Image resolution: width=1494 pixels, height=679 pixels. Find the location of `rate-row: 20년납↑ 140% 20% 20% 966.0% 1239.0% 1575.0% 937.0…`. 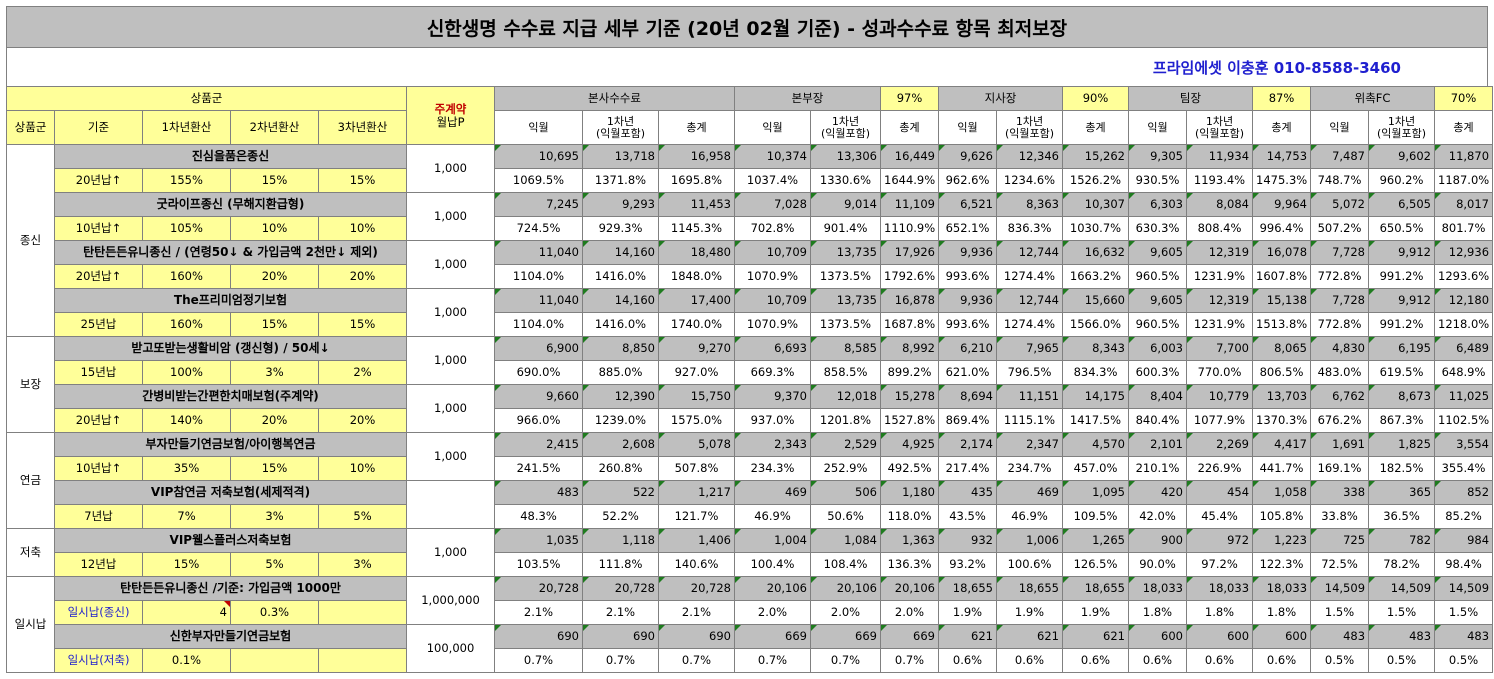

rate-row: 20년납↑ 140% 20% 20% 966.0% 1239.0% 1575.0% 937.0… is located at coordinates (750, 420).